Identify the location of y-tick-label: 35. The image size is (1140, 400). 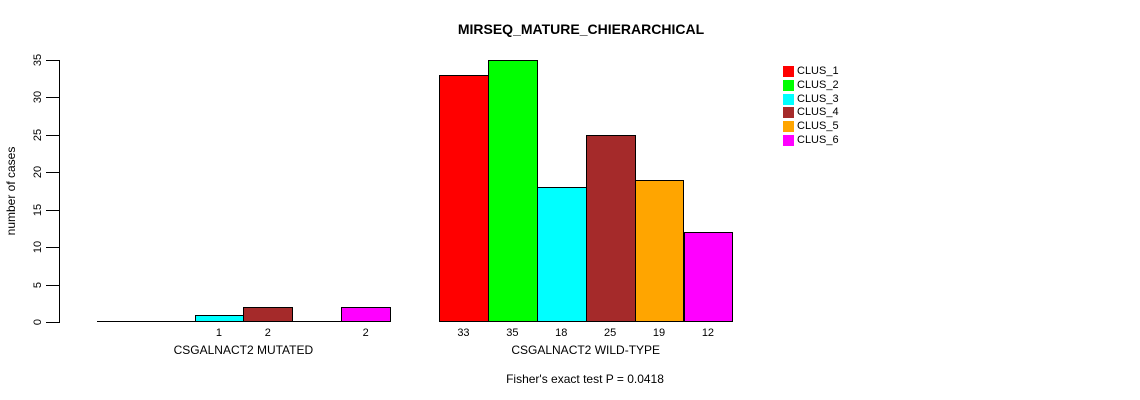
(38, 60).